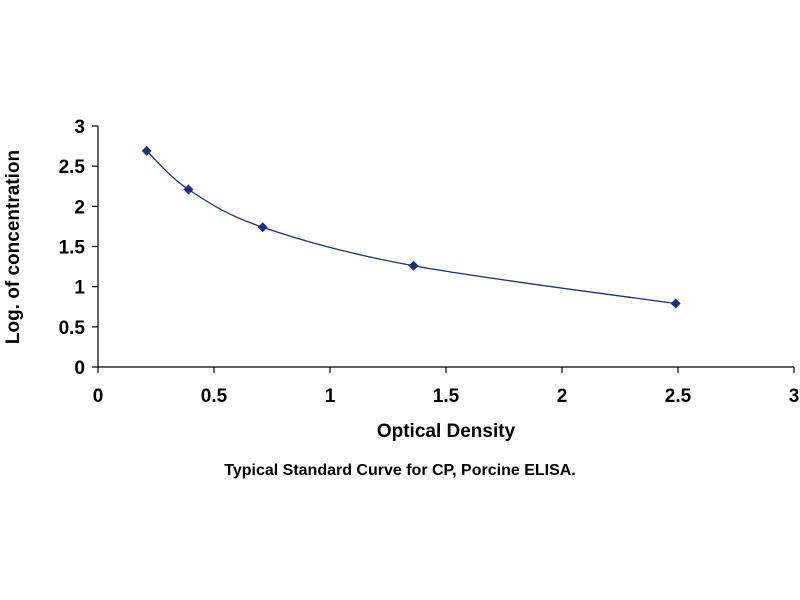 The image size is (800, 600). I want to click on x-tick-label: 1.5, so click(446, 396).